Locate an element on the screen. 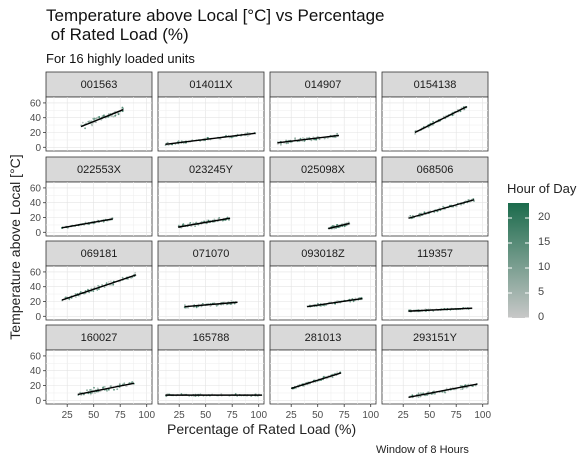  strip-label-281013: 281013 is located at coordinates (323, 338).